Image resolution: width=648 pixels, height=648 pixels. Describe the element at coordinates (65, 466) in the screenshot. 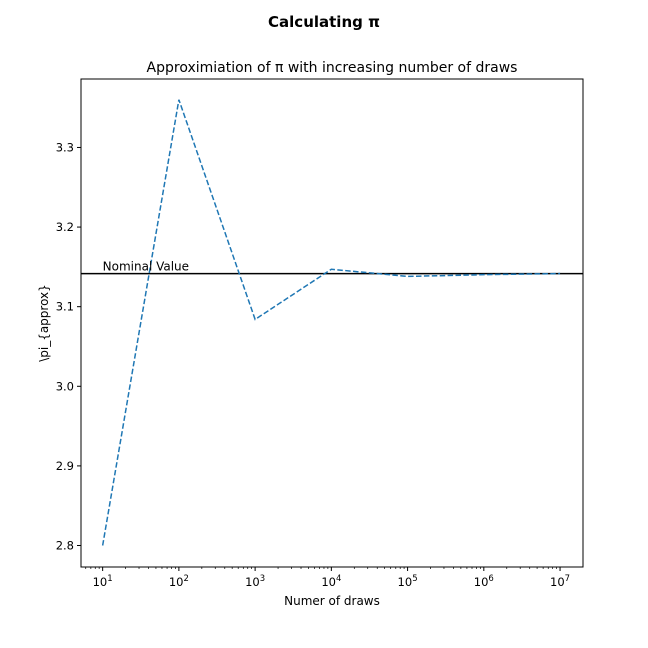

I see `y-tick-label-1: 2.9` at that location.